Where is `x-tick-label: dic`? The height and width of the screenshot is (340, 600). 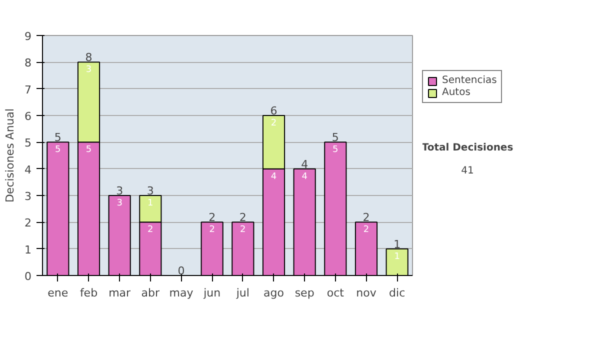
x-tick-label: dic is located at coordinates (397, 293).